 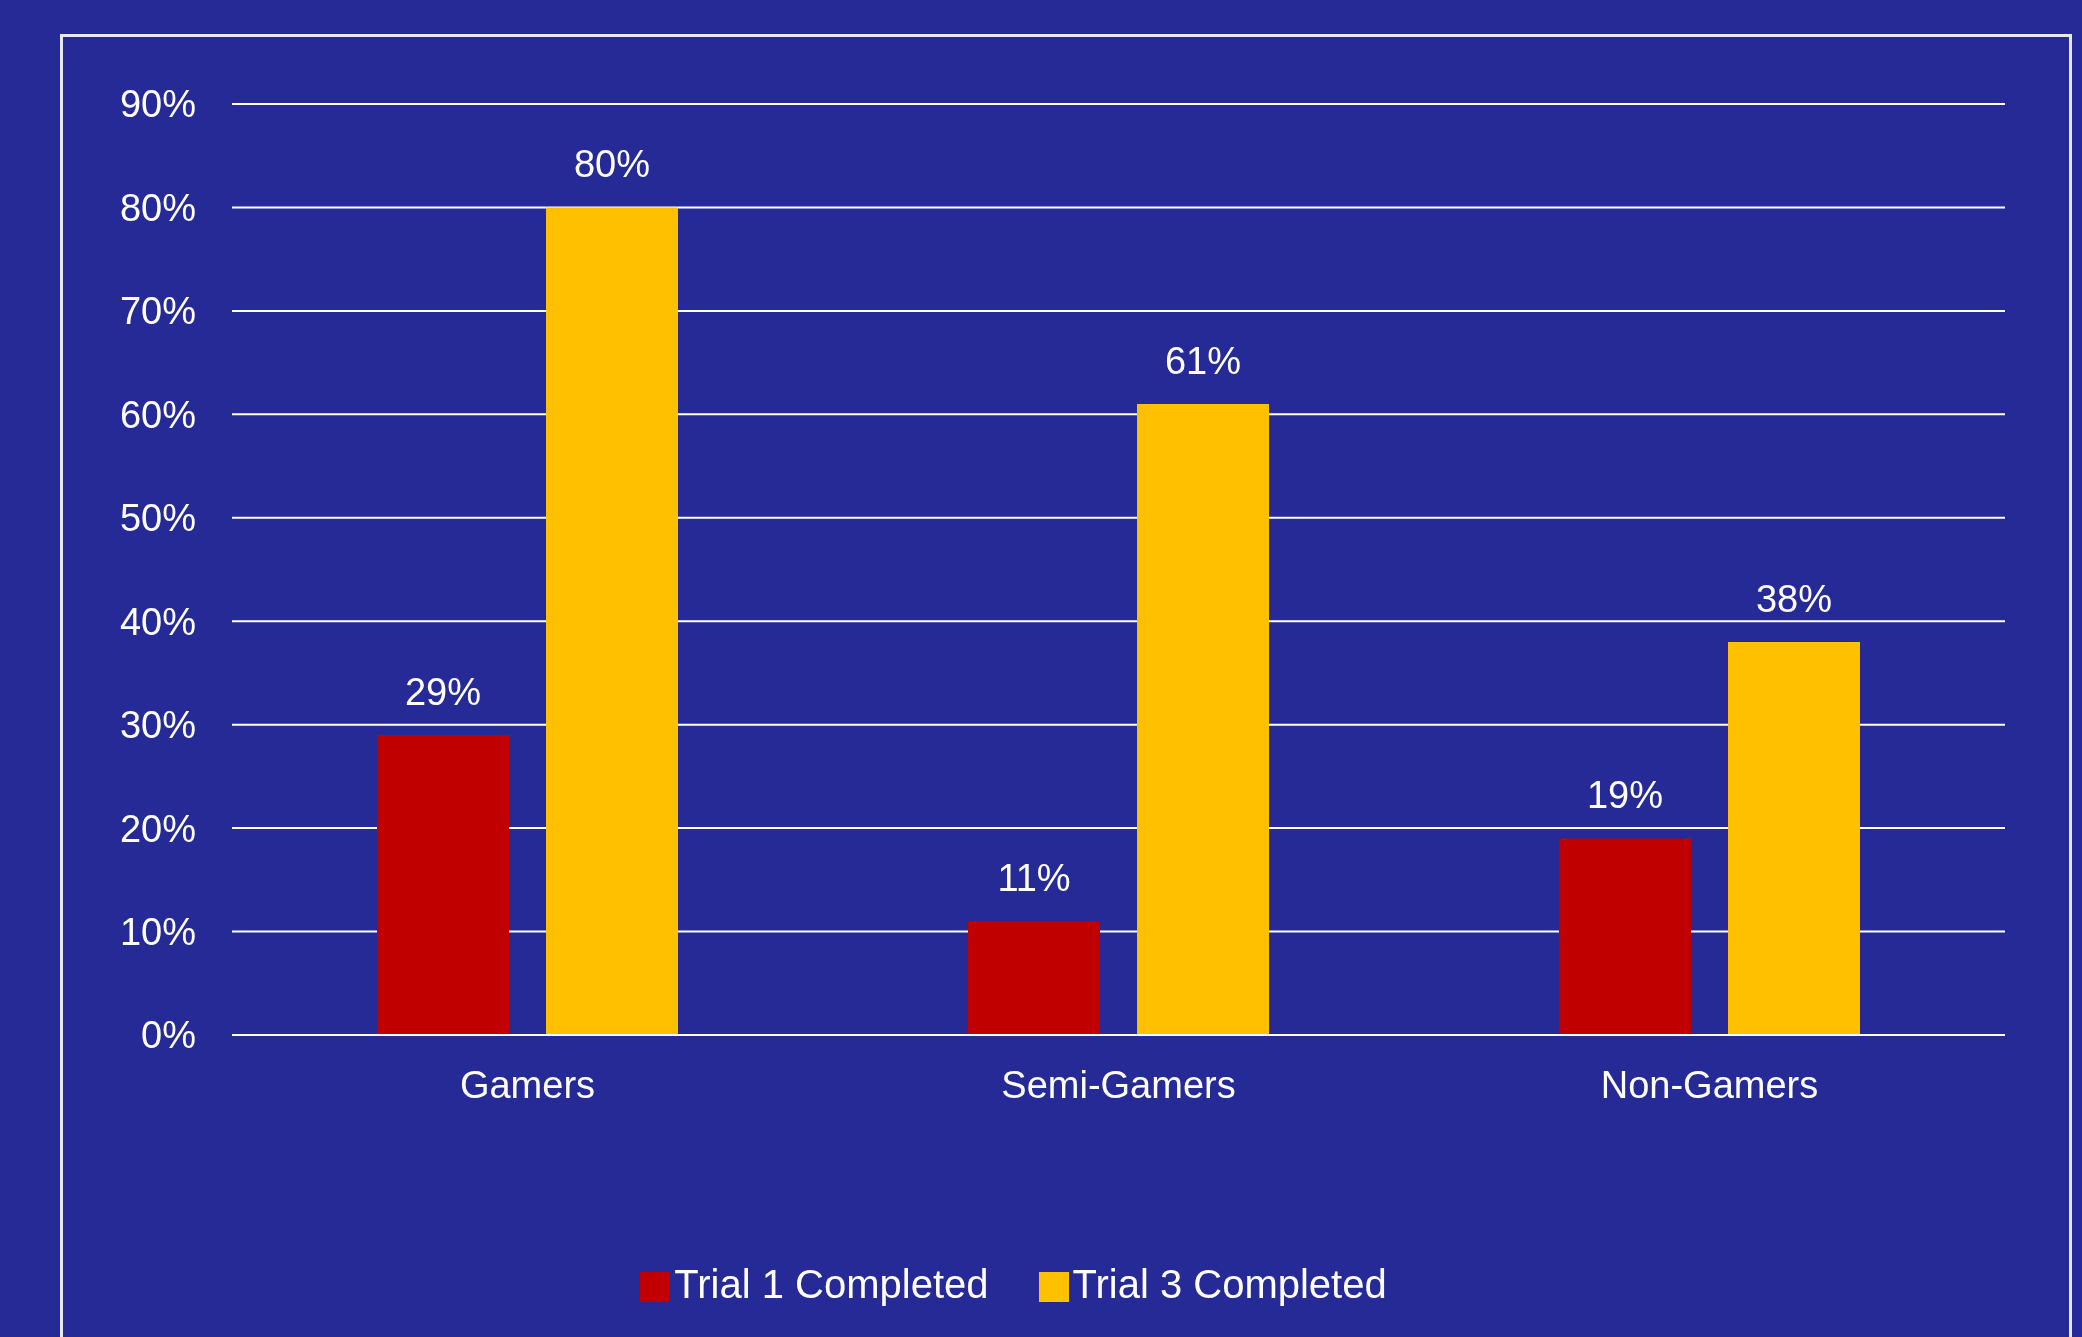 I want to click on data-label: 80%, so click(x=612, y=164).